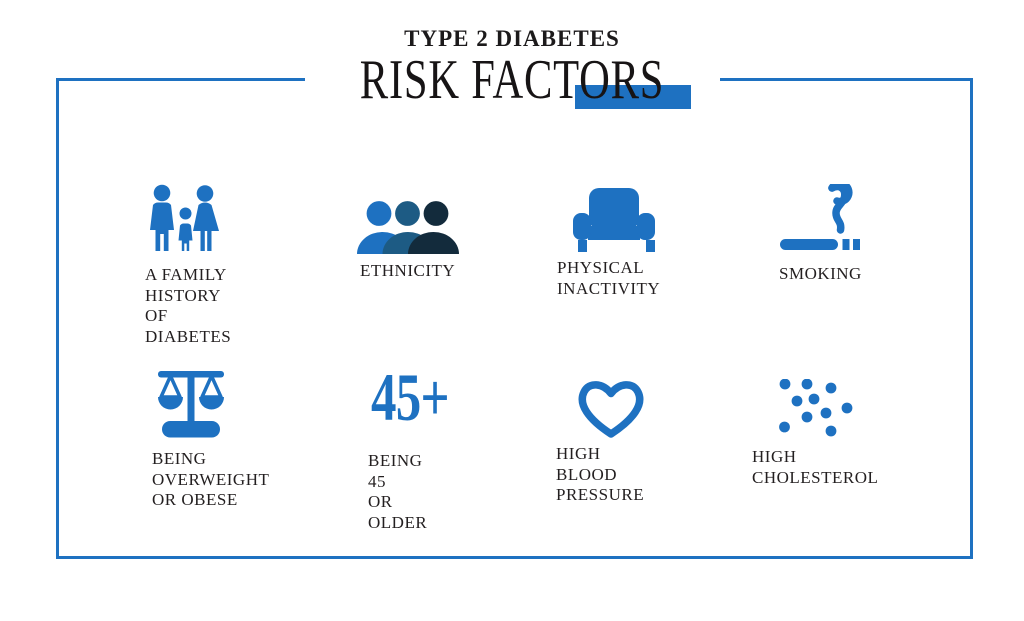 The height and width of the screenshot is (621, 1024). What do you see at coordinates (815, 467) in the screenshot?
I see `risk-item-label: HIGH CHOLESTEROL` at bounding box center [815, 467].